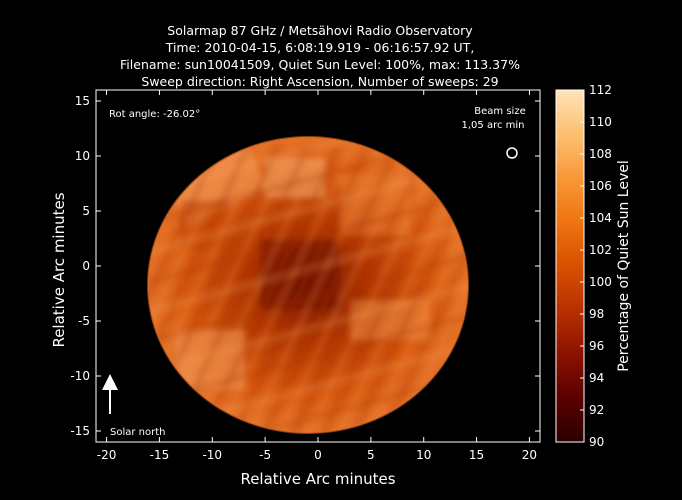  I want to click on colorbar-tick-label: 102, so click(600, 250).